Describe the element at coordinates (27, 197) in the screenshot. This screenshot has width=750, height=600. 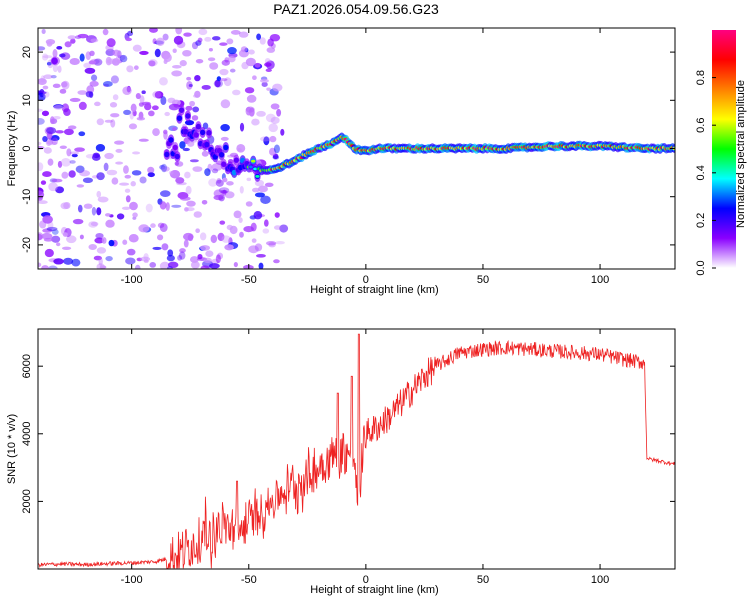
I see `spectrogram-ytick-label: -10` at that location.